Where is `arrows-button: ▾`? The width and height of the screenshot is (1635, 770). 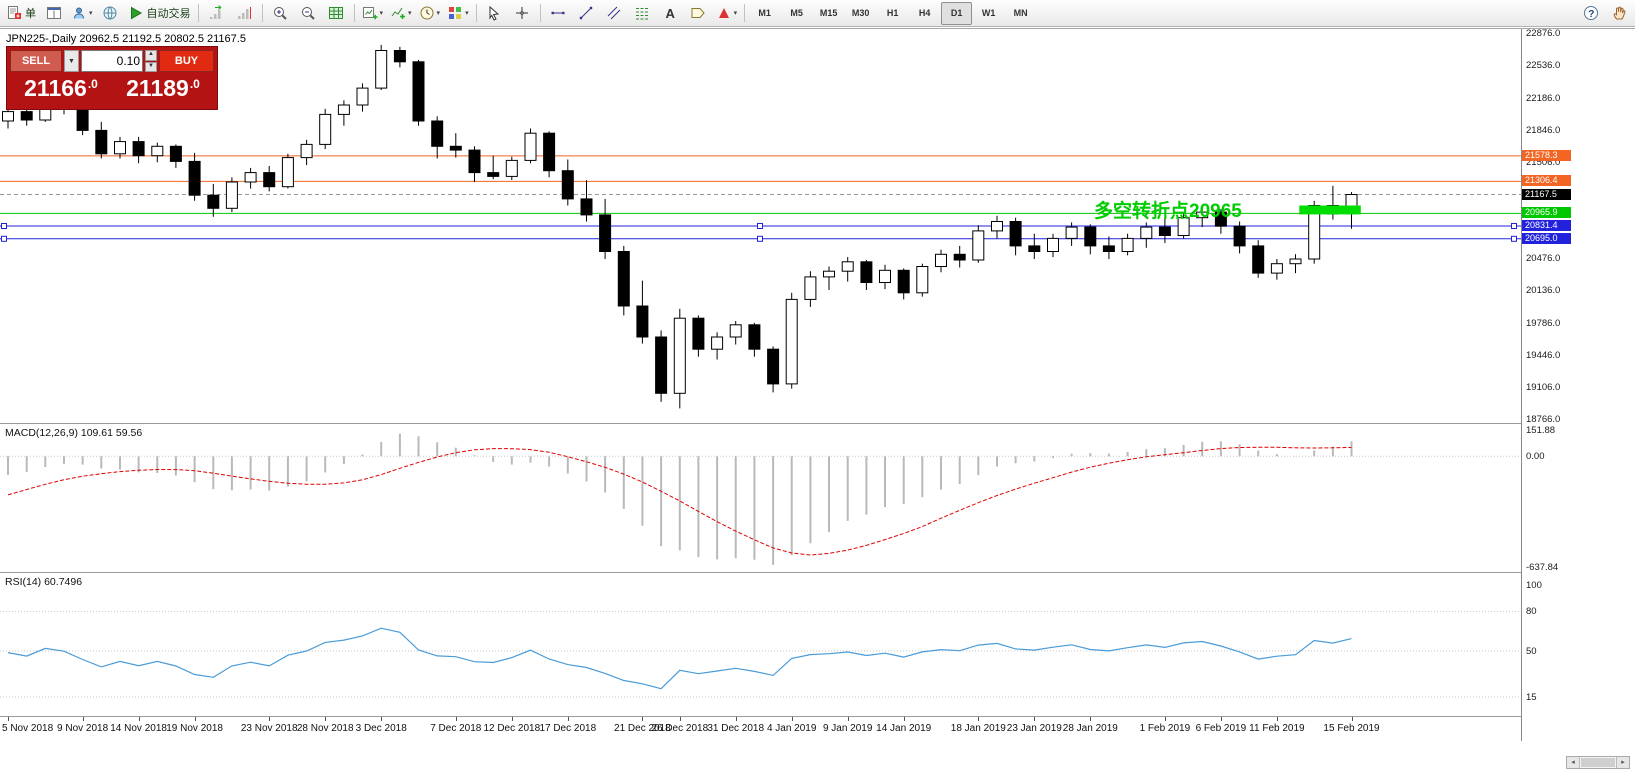 arrows-button: ▾ is located at coordinates (727, 13).